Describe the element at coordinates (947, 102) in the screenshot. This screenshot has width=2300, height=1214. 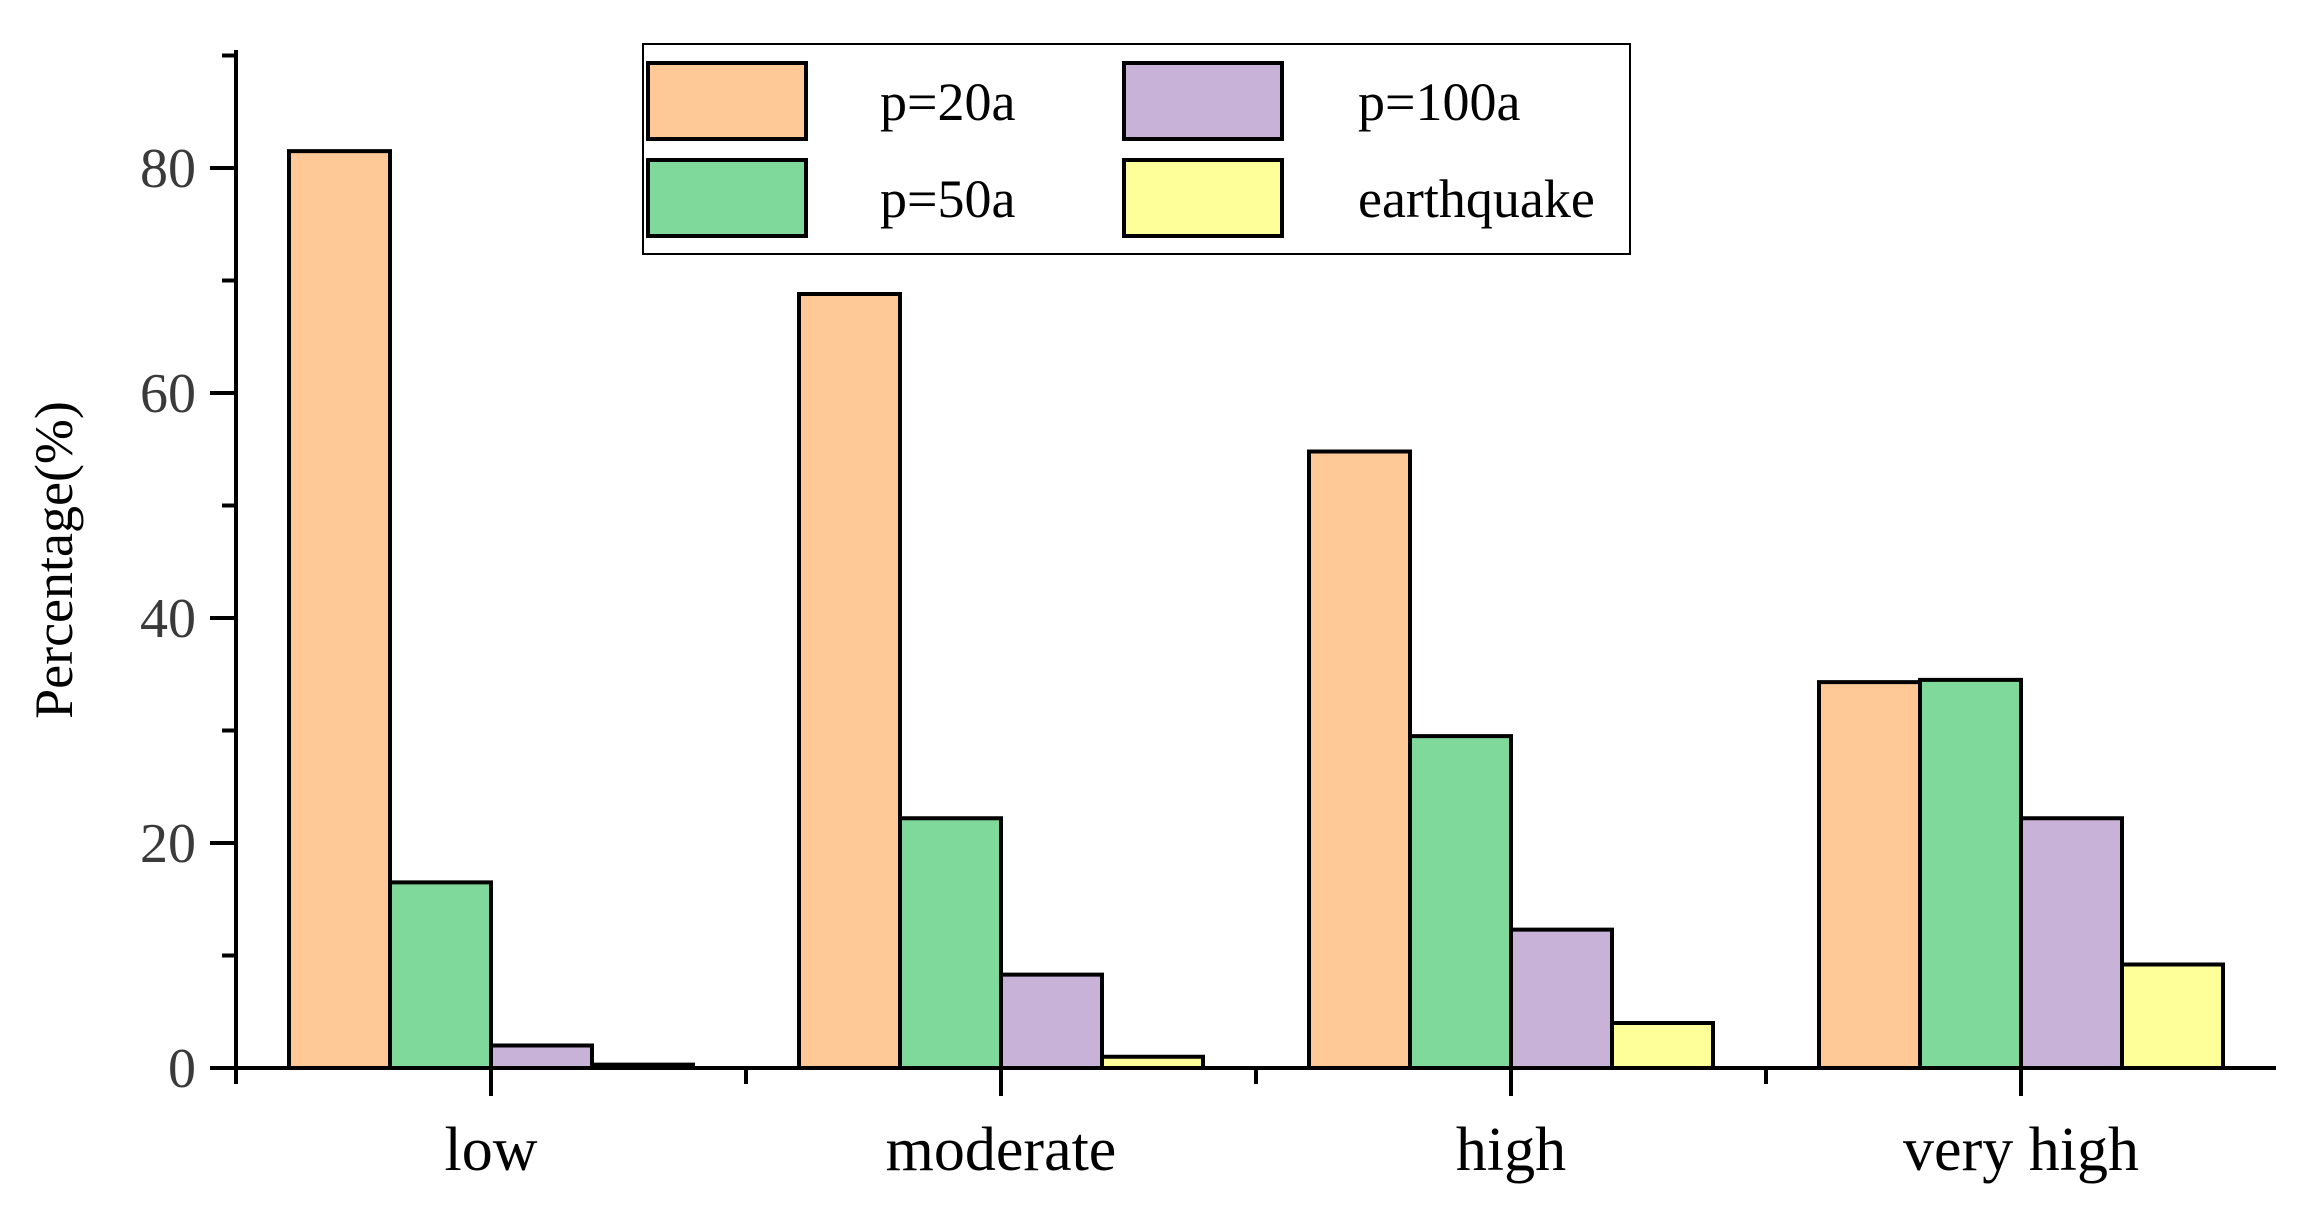
I see `legend-label-p-20a: p=20a` at that location.